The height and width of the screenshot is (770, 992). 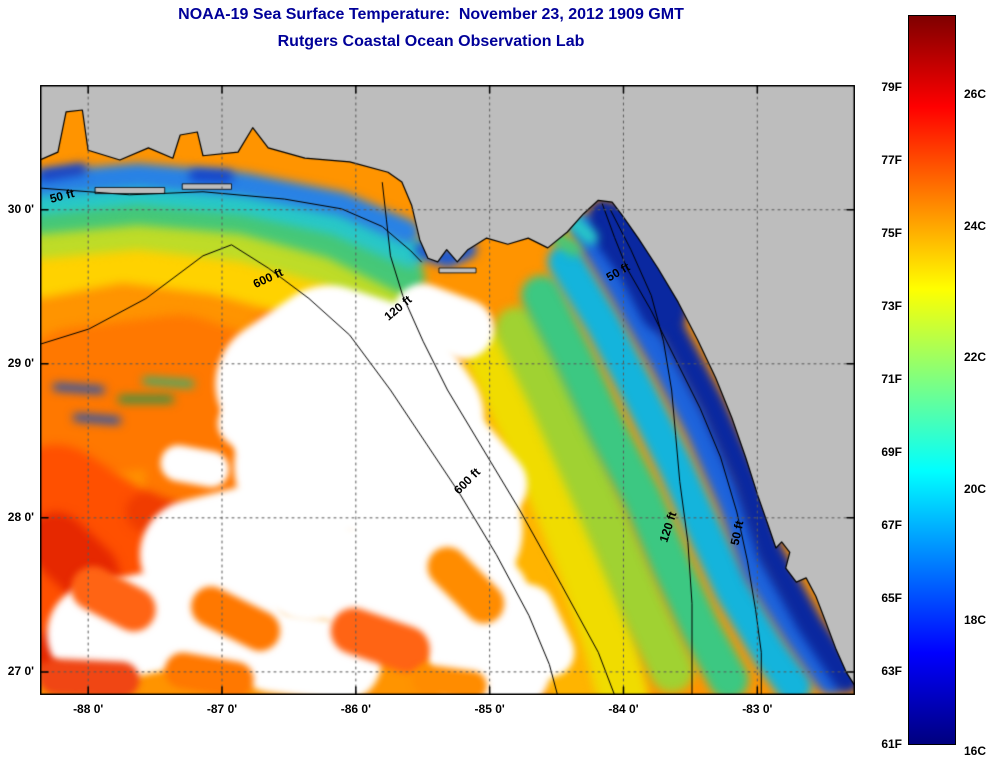 I want to click on colorbar-f-label: 67F, so click(x=891, y=525).